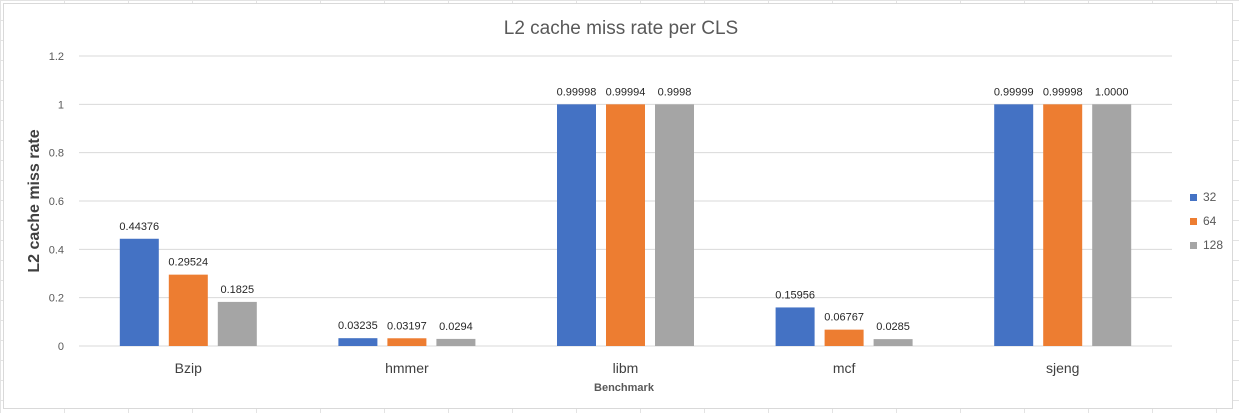 The image size is (1239, 413). I want to click on data-label: 0.0285, so click(893, 327).